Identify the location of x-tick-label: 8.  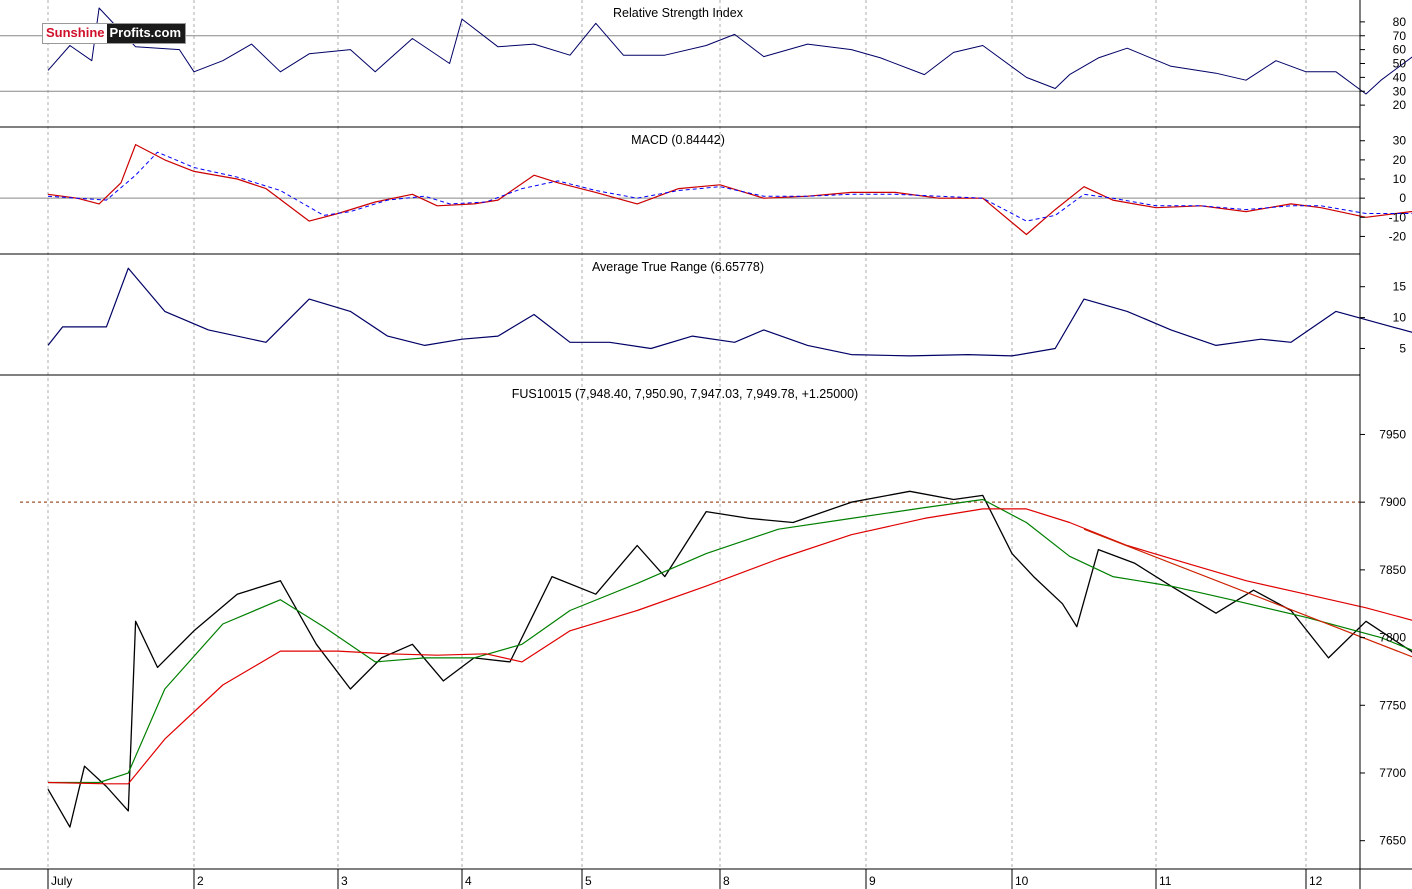
(726, 881).